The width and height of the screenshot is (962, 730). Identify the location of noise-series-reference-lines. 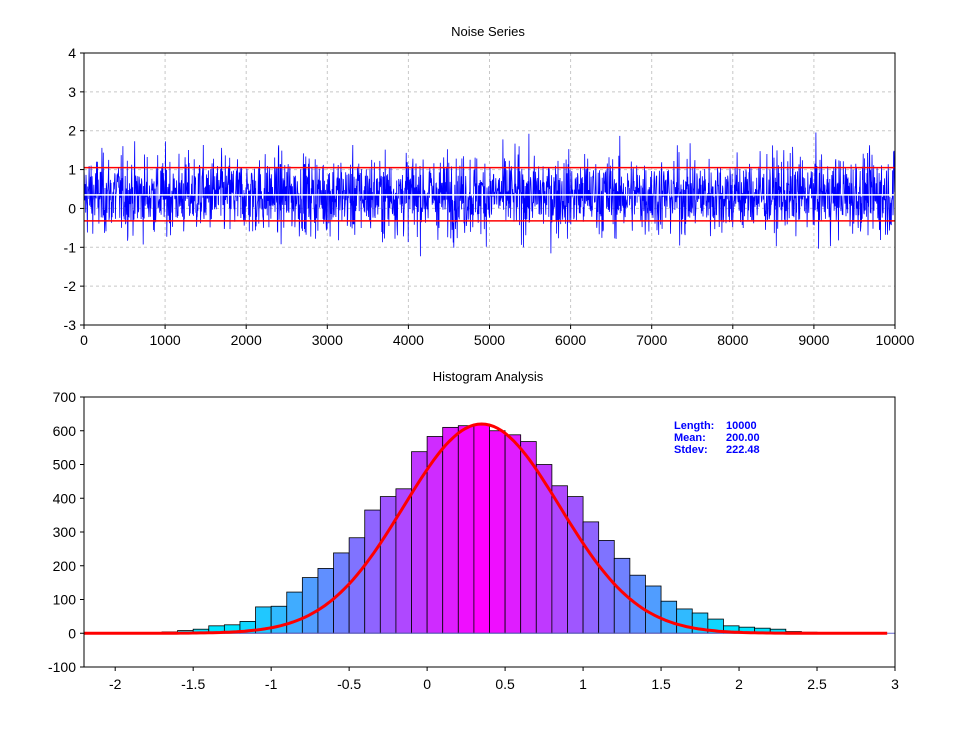
(489, 194).